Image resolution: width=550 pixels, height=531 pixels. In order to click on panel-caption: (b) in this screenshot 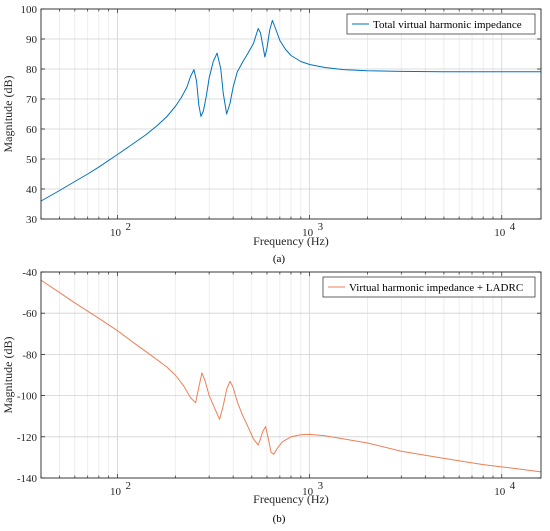, I will do `click(279, 519)`.